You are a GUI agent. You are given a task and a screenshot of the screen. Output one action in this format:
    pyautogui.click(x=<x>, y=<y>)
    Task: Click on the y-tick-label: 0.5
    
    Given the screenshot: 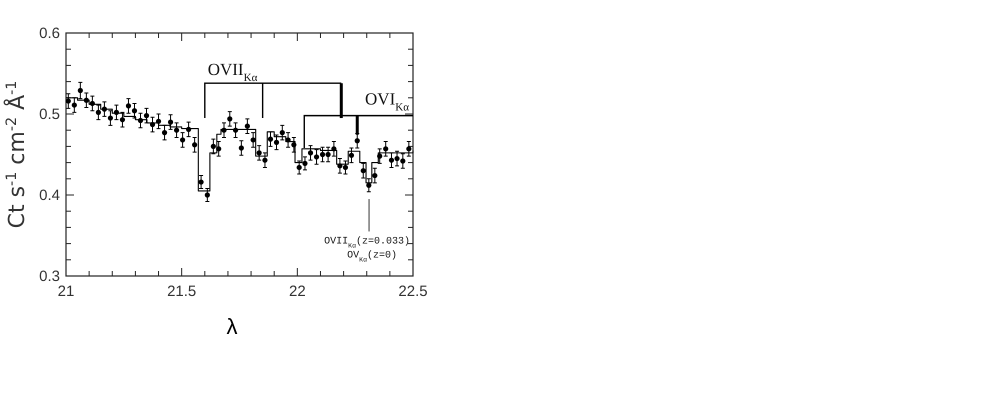 What is the action you would take?
    pyautogui.click(x=49, y=114)
    